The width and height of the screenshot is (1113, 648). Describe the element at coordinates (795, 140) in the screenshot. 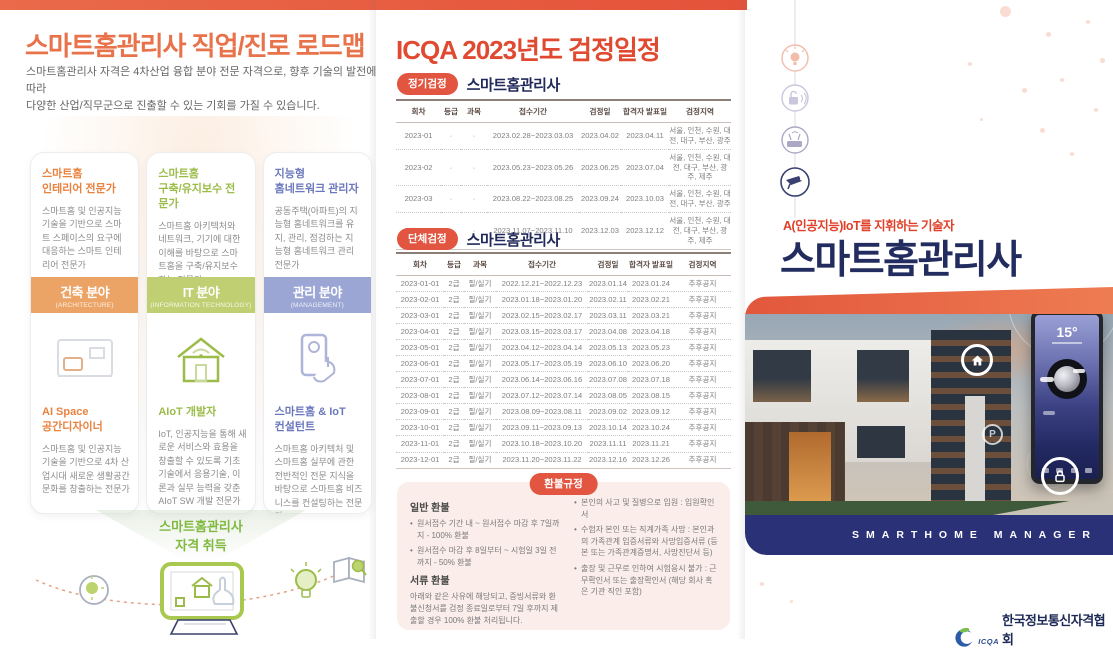

I see `iot-device-icon` at that location.